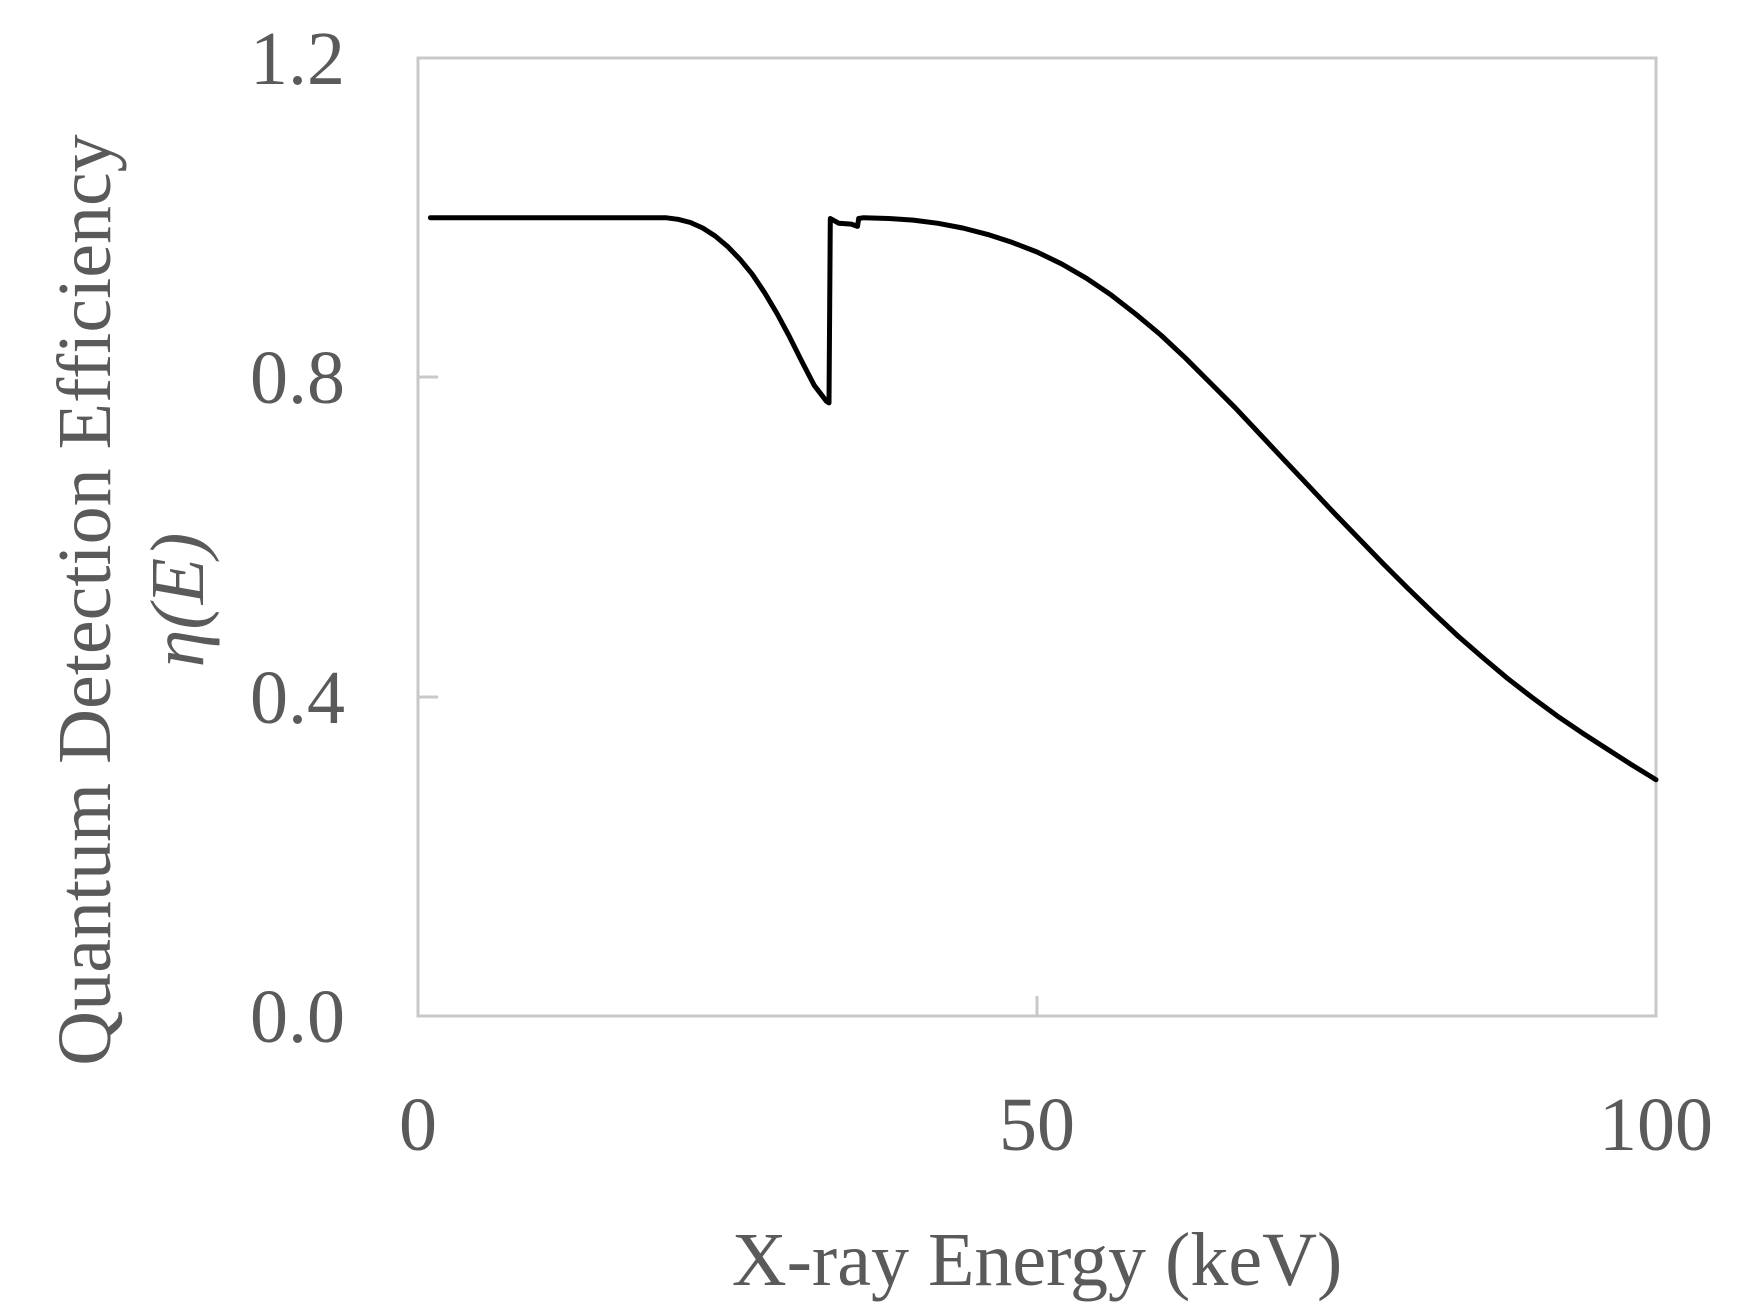 The image size is (1742, 1313). I want to click on x-axis-title: X-ray Energy (keV), so click(1037, 1260).